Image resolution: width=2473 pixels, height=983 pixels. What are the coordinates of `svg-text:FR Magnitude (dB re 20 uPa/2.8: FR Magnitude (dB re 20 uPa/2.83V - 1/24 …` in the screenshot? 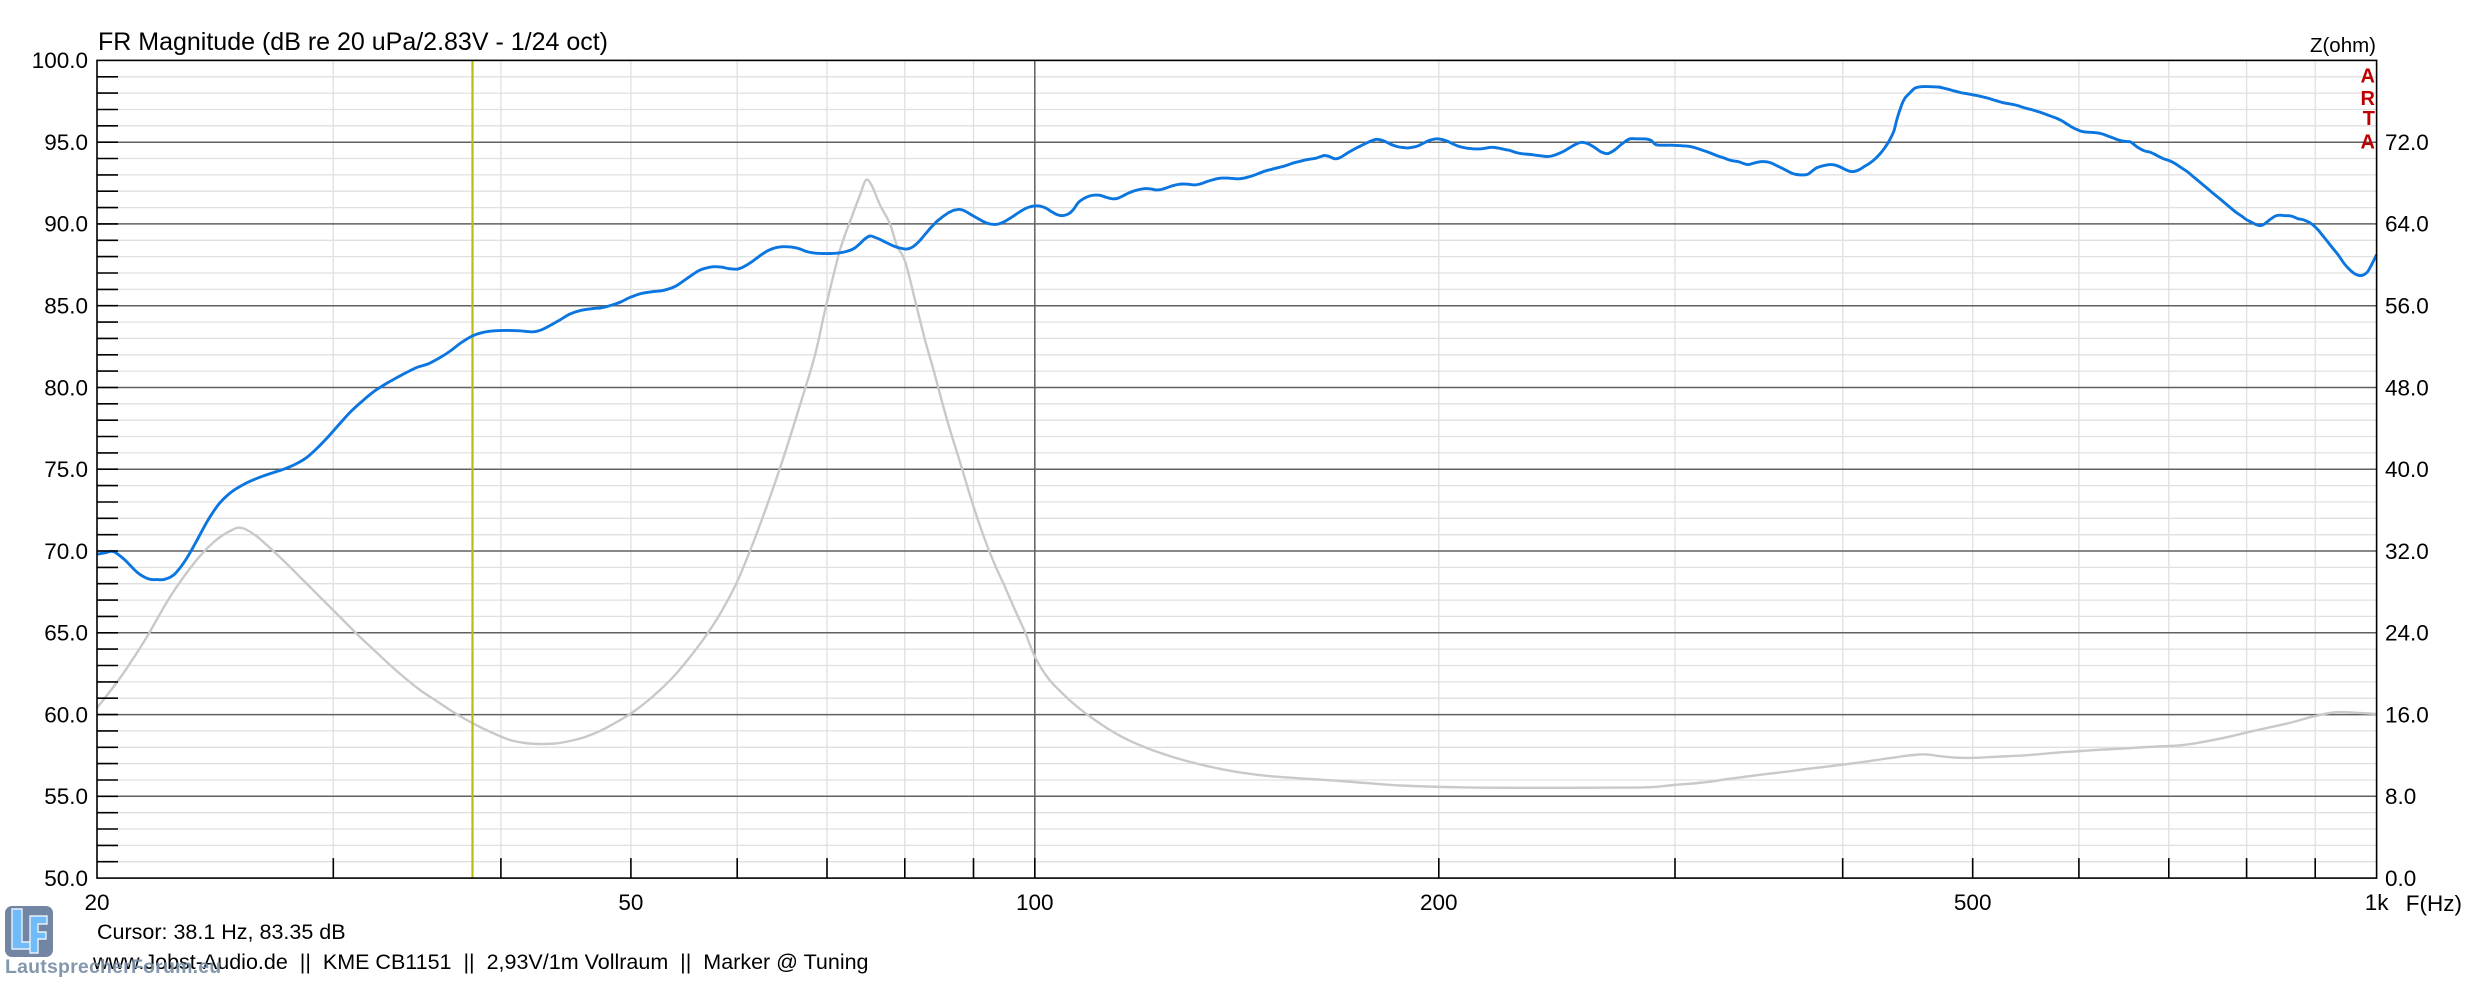 It's located at (353, 42).